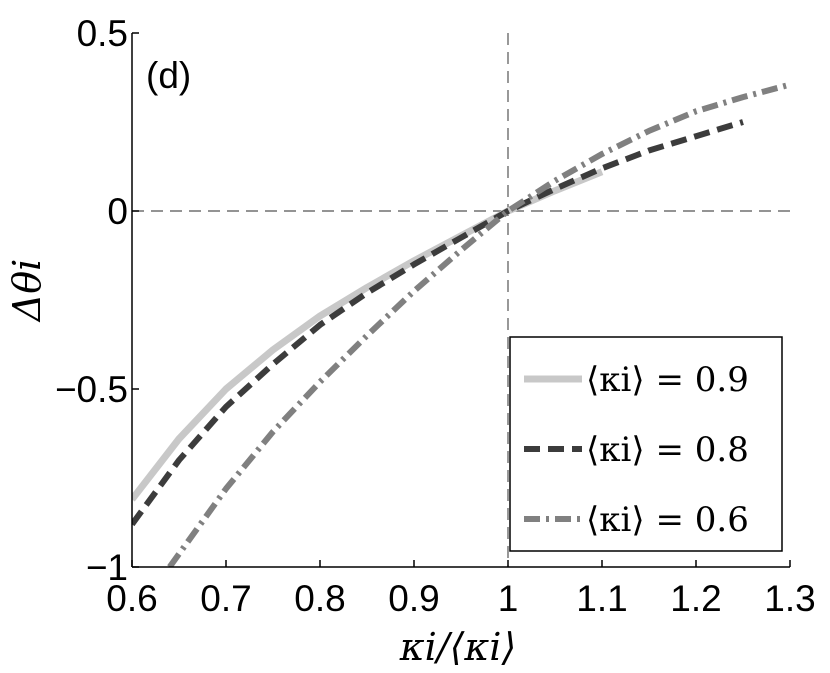 The width and height of the screenshot is (830, 673). I want to click on y-axis-label: Δθi, so click(27, 291).